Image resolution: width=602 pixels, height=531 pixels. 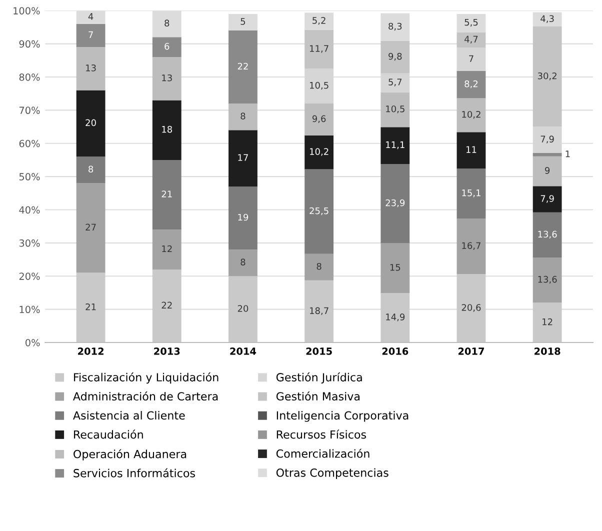 I want to click on legend-label: Recaudación, so click(x=108, y=434).